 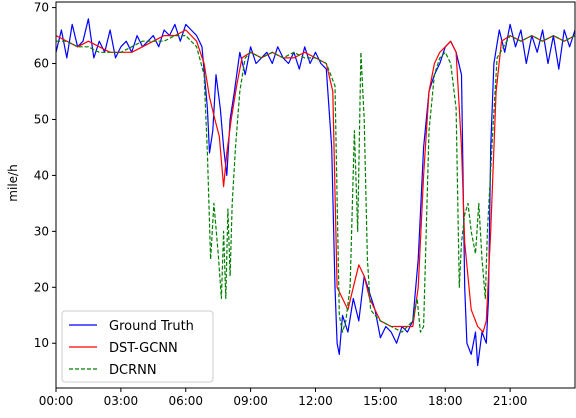 I want to click on y-tick-label: 30, so click(x=41, y=231).